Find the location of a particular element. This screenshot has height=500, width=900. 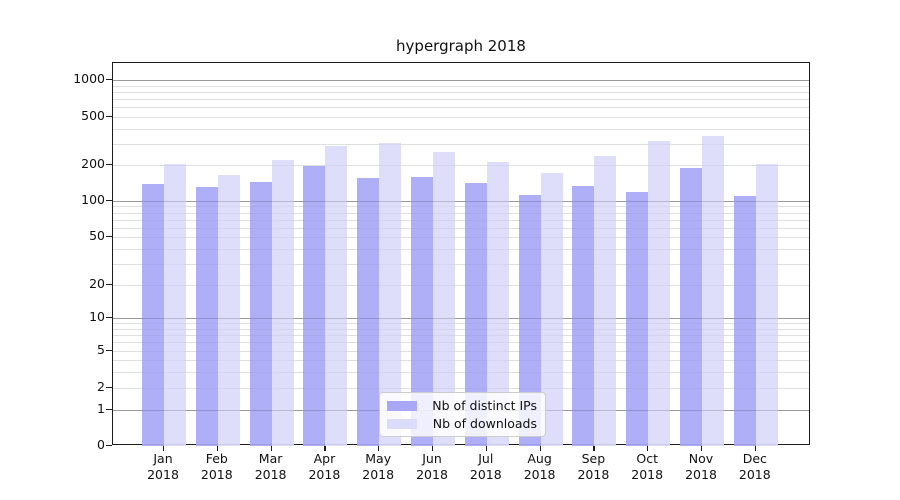

x-tick-label: May 2018 is located at coordinates (378, 466).